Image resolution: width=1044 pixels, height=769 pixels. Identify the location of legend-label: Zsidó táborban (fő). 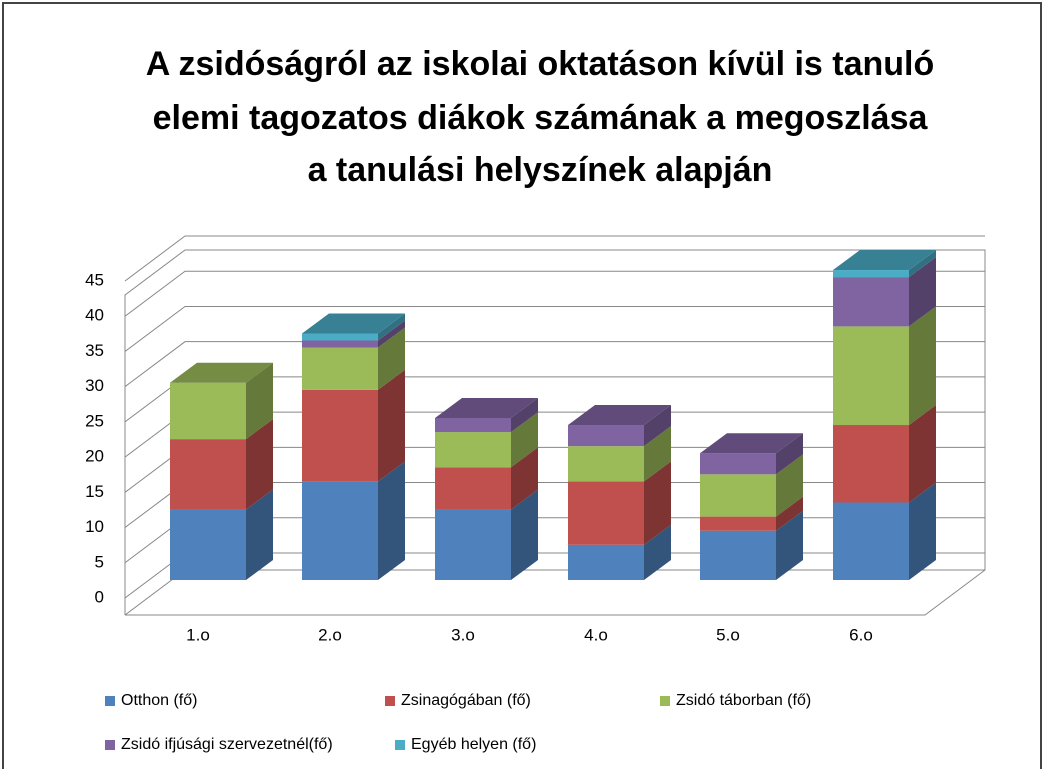
(743, 700).